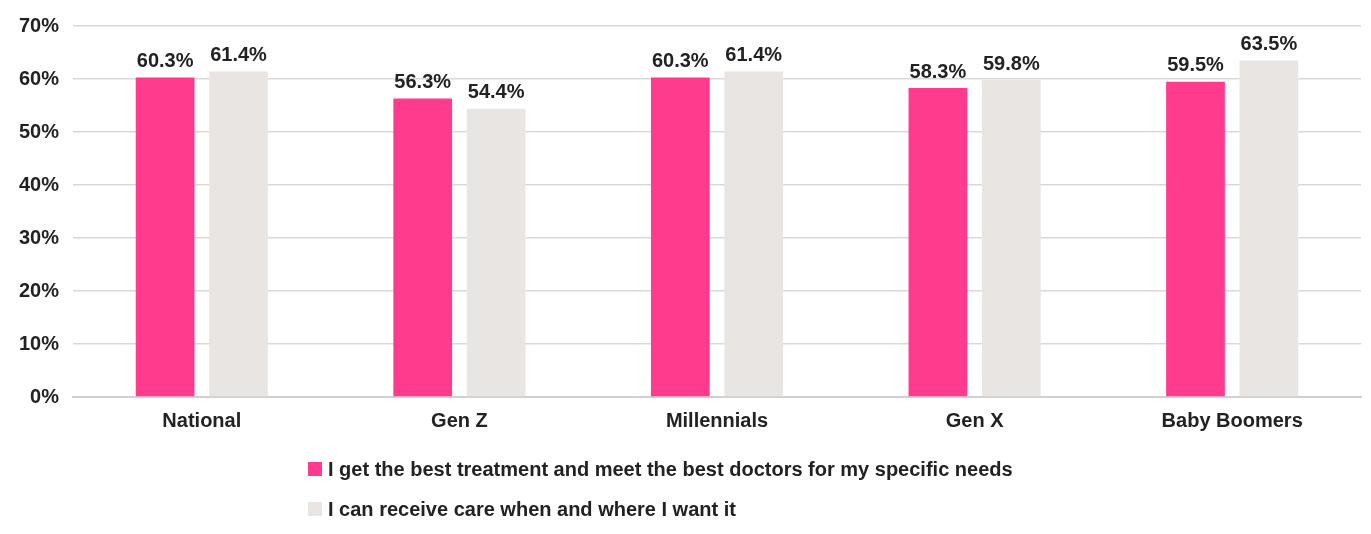 This screenshot has height=534, width=1371. I want to click on text: 56.3%, so click(423, 81).